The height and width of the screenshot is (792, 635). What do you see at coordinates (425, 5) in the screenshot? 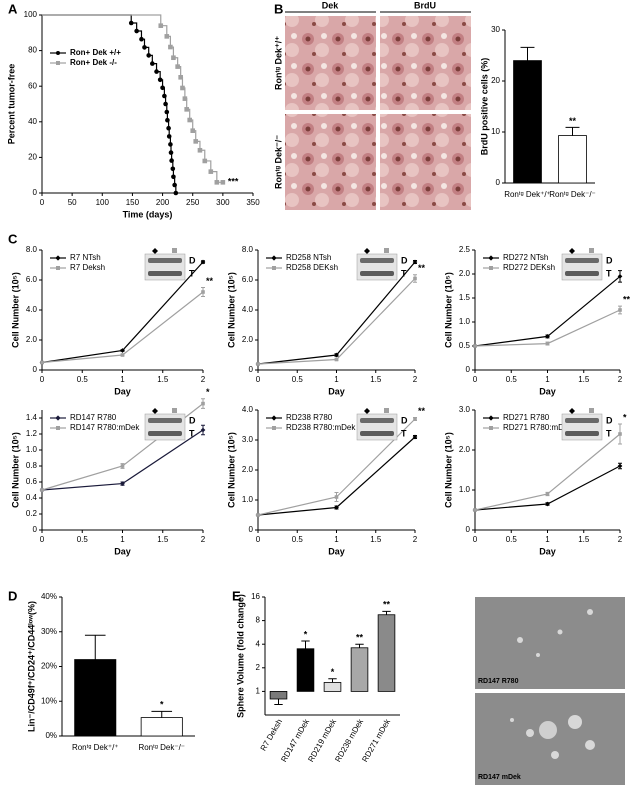
I see `column-label: BrdU` at bounding box center [425, 5].